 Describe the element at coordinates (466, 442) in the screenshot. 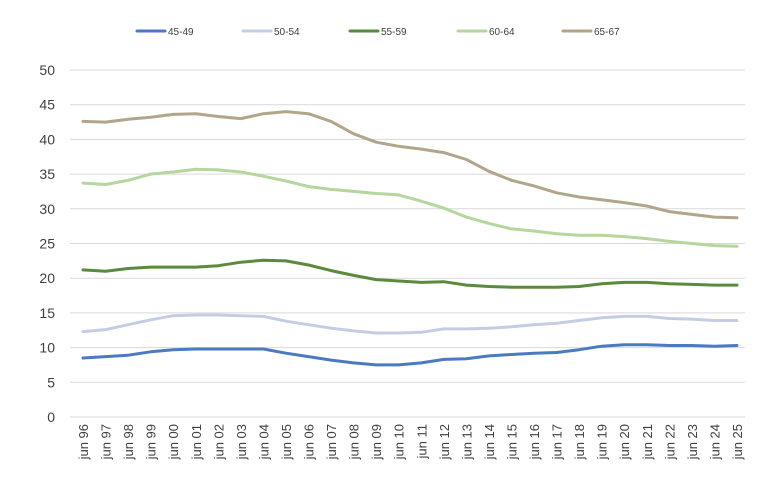

I see `x-tick-label: jun 13` at that location.